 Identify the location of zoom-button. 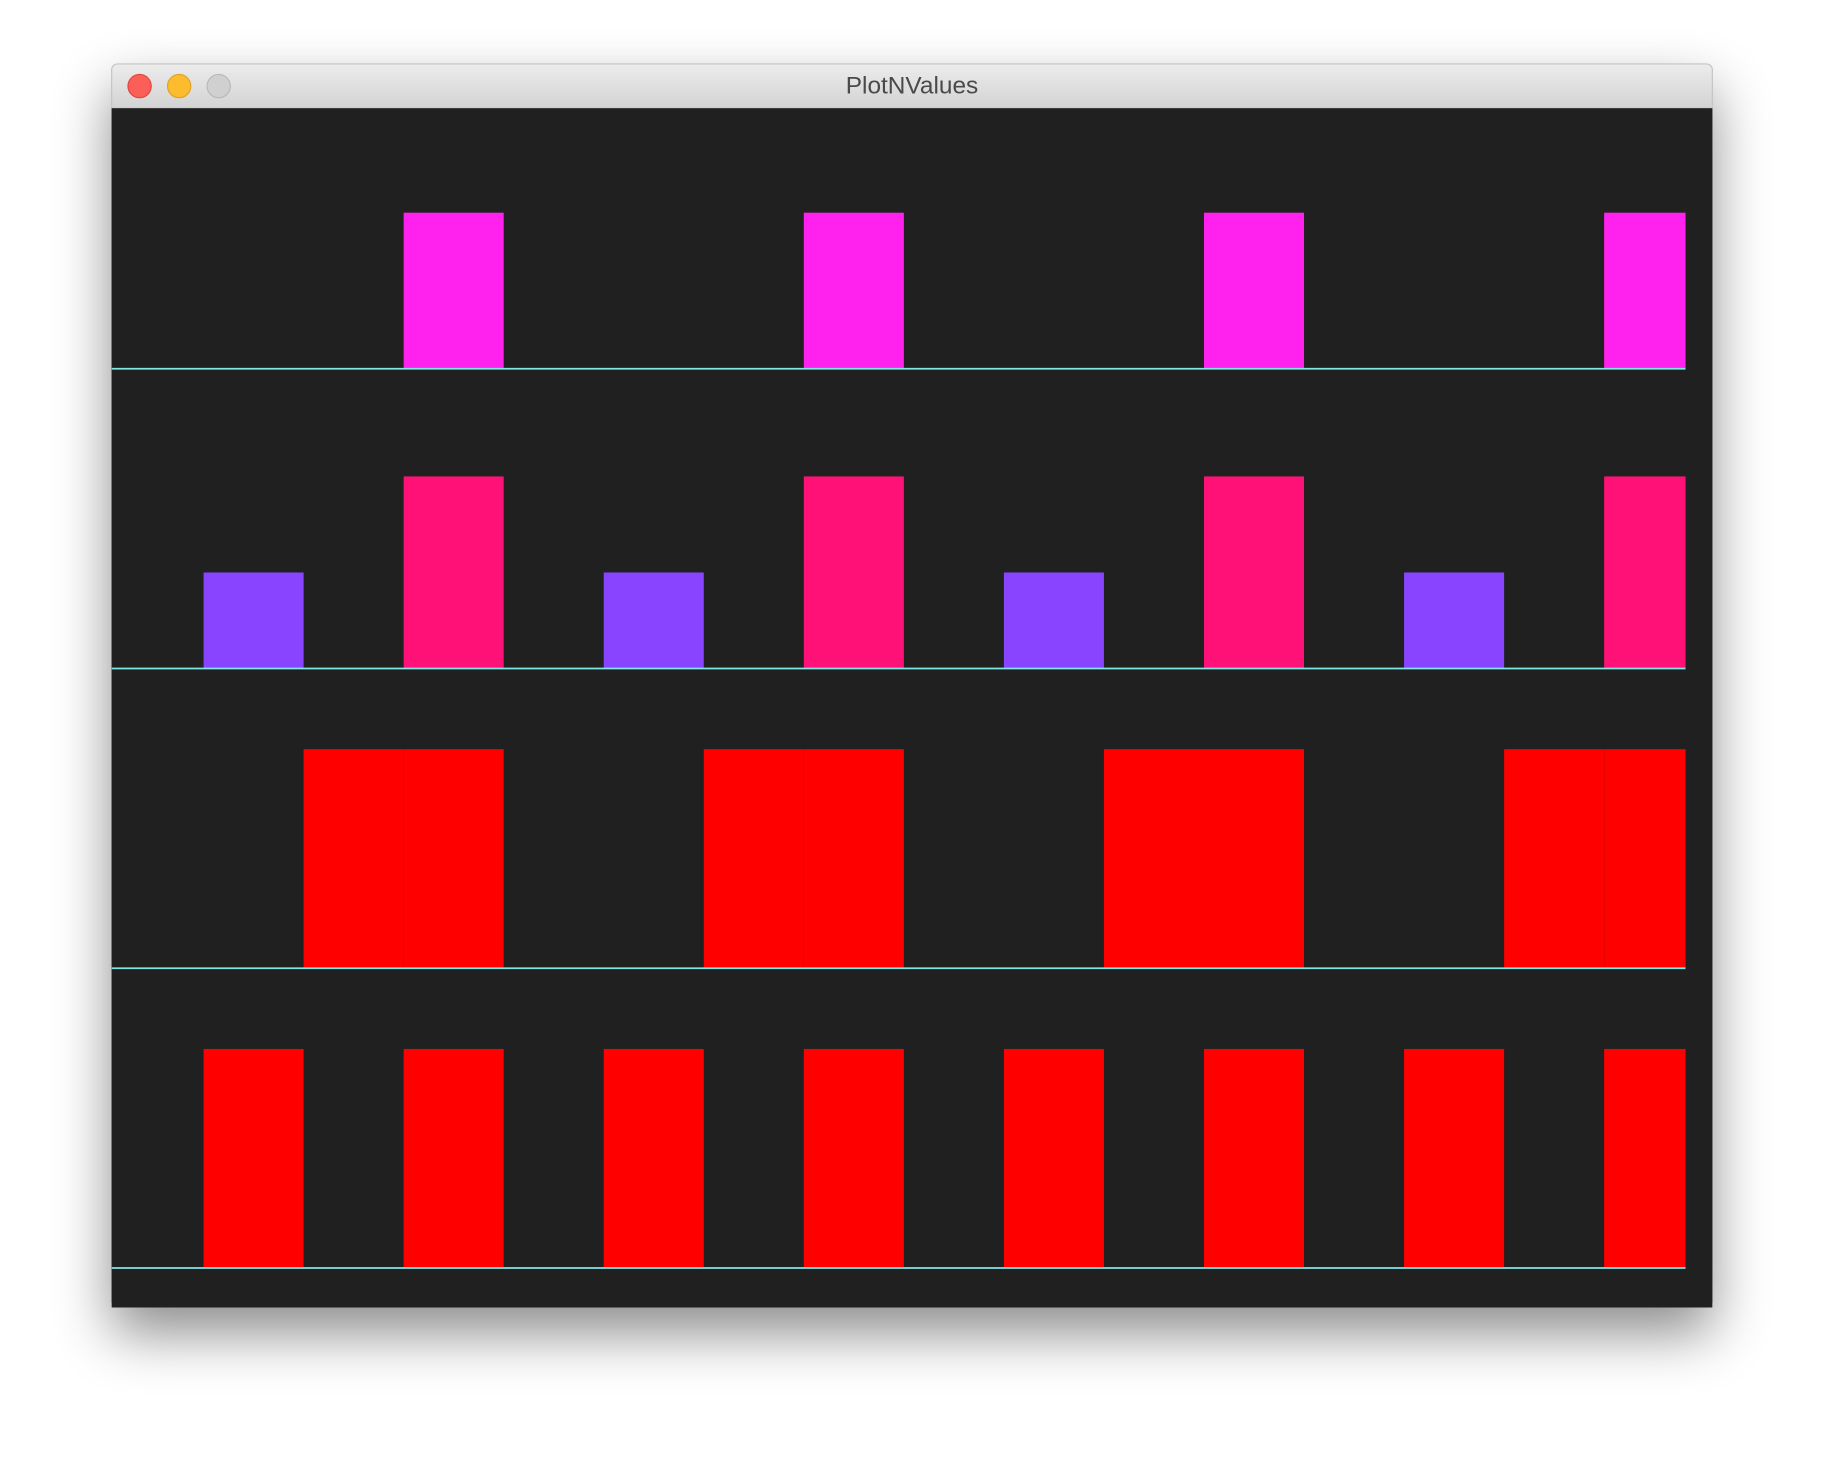
(218, 86).